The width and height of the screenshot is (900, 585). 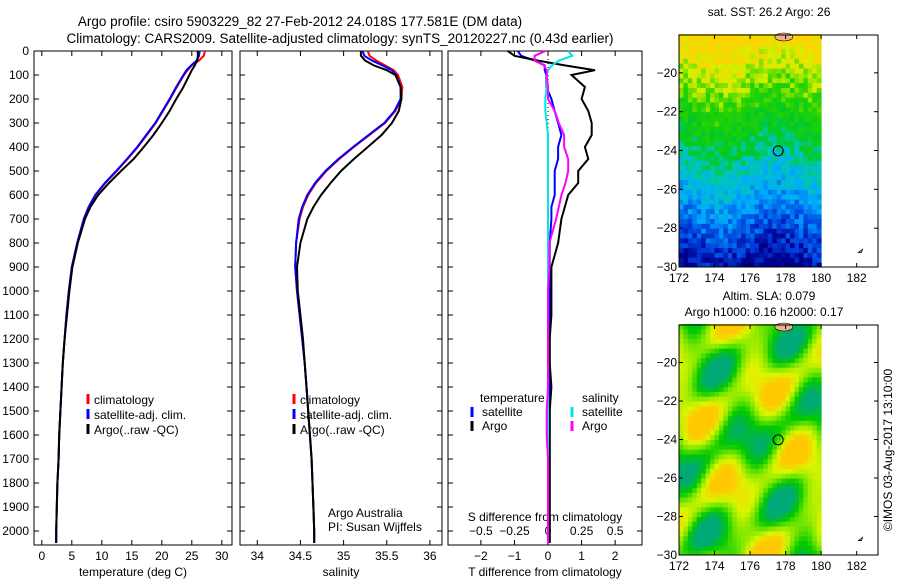 What do you see at coordinates (715, 566) in the screenshot?
I see `x-tick-label: 174` at bounding box center [715, 566].